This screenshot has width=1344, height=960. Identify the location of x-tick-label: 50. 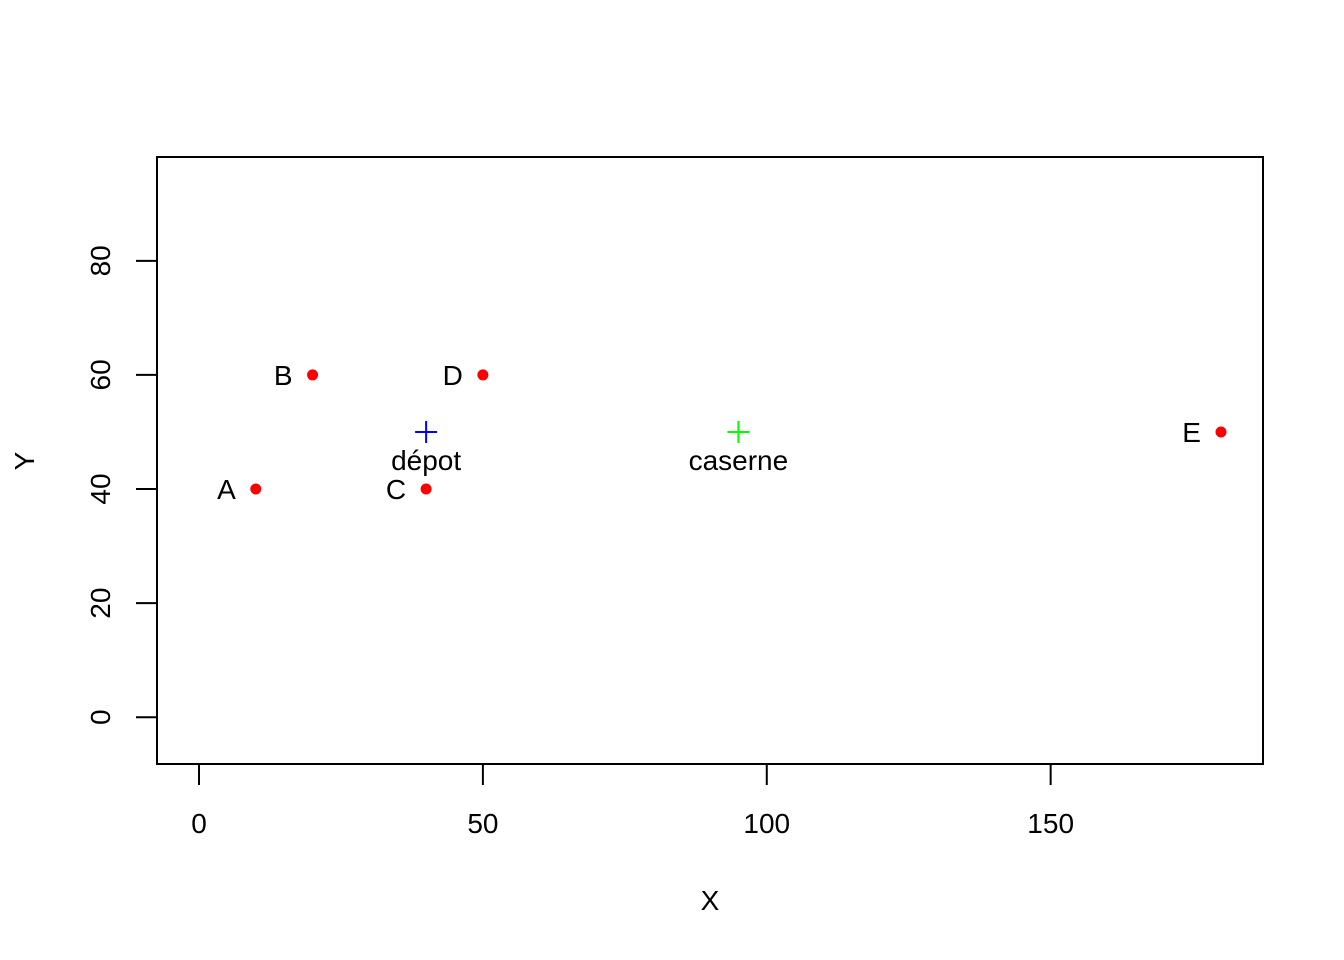
(482, 823).